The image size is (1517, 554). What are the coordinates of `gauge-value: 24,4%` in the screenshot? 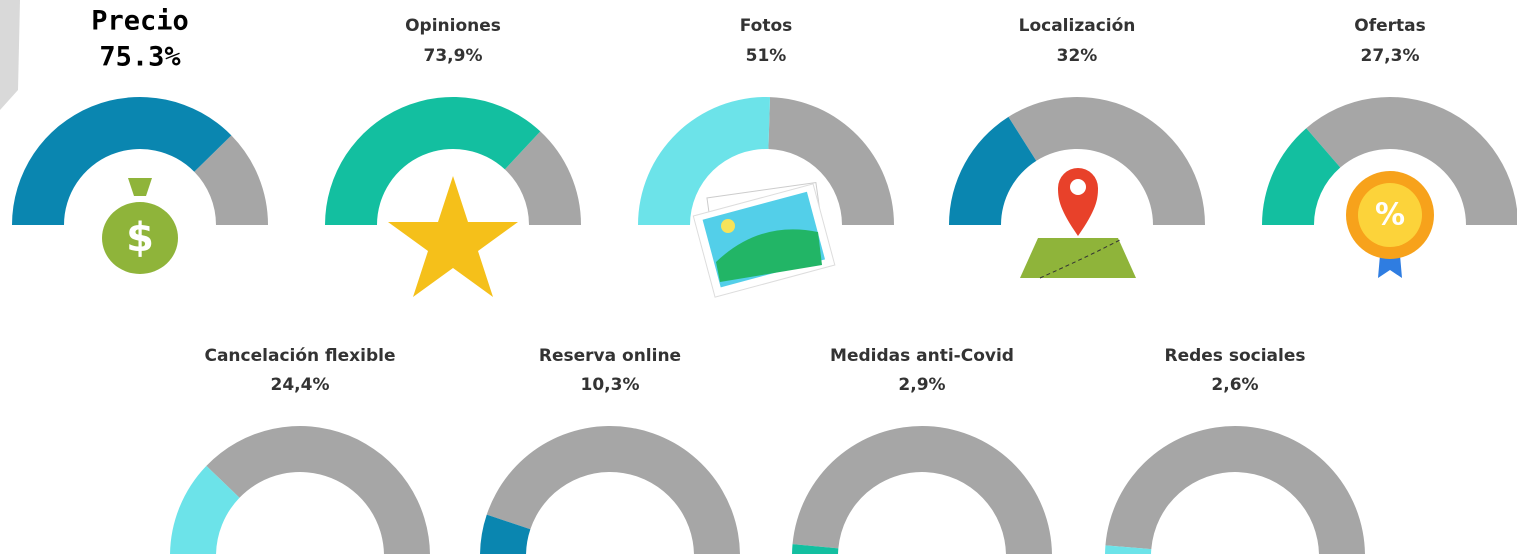 It's located at (300, 385).